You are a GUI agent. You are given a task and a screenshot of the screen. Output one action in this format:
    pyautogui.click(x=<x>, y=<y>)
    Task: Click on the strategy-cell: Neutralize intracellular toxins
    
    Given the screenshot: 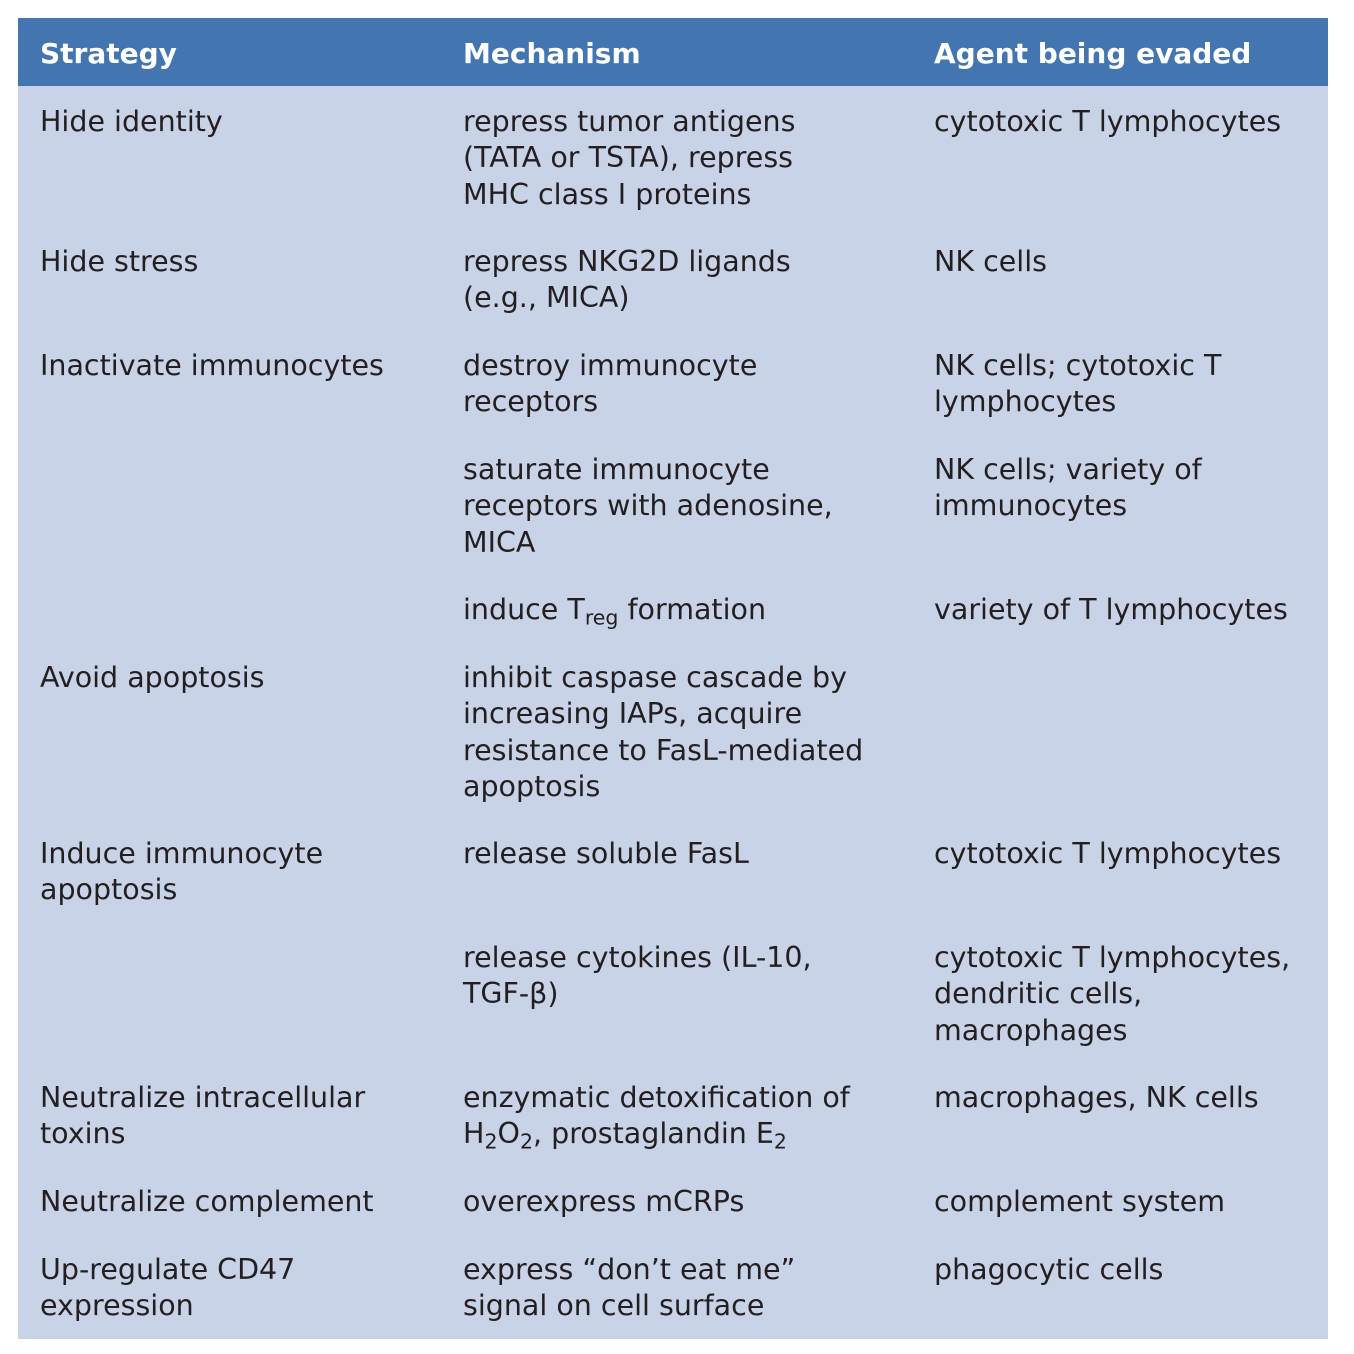 What is the action you would take?
    pyautogui.click(x=203, y=1116)
    